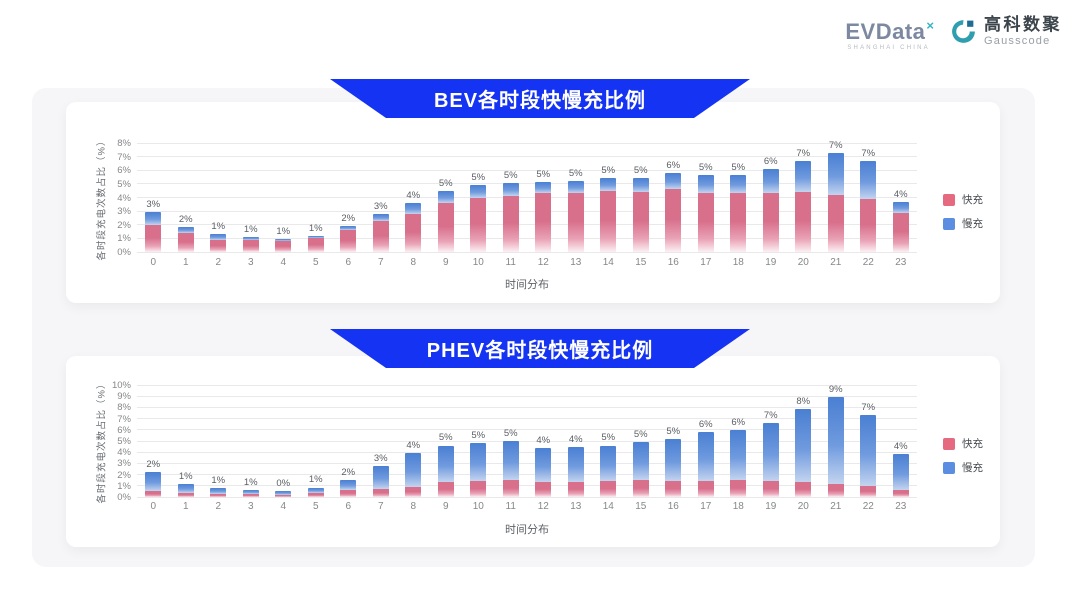 The width and height of the screenshot is (1080, 608). What do you see at coordinates (963, 443) in the screenshot?
I see `legend-item-fast: 快充` at bounding box center [963, 443].